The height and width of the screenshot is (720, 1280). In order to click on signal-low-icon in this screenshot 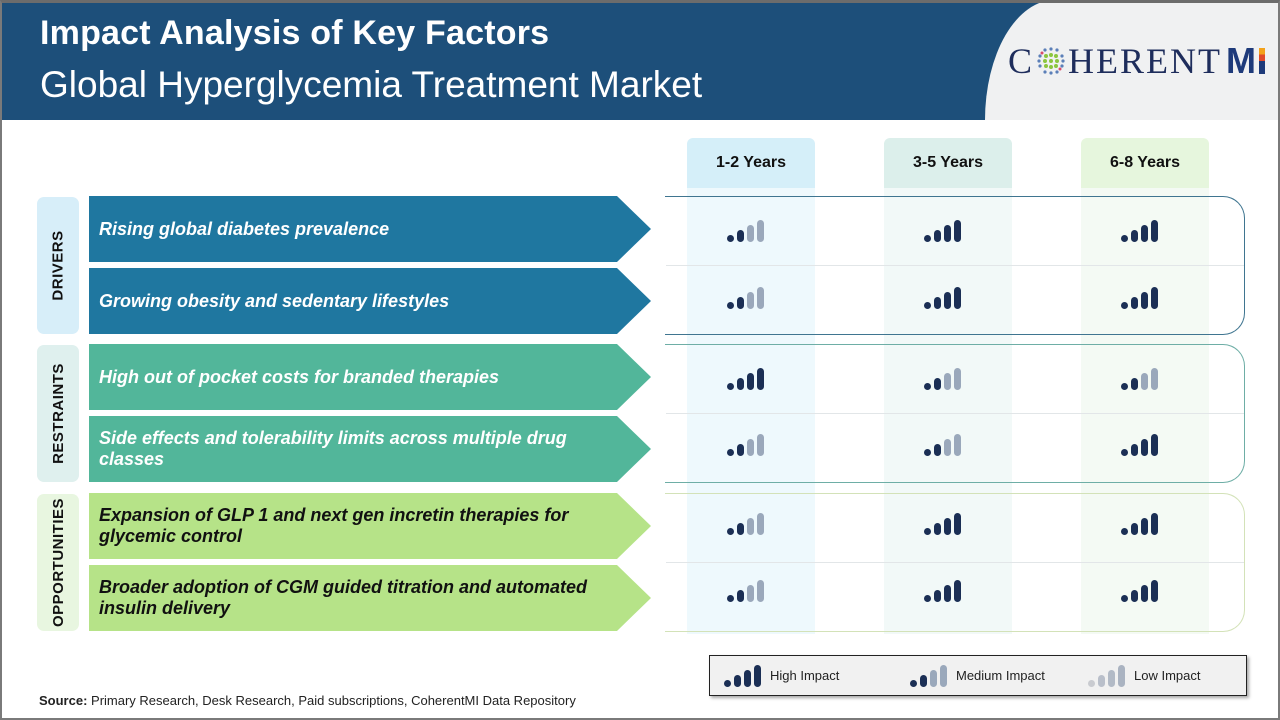, I will do `click(1108, 675)`.